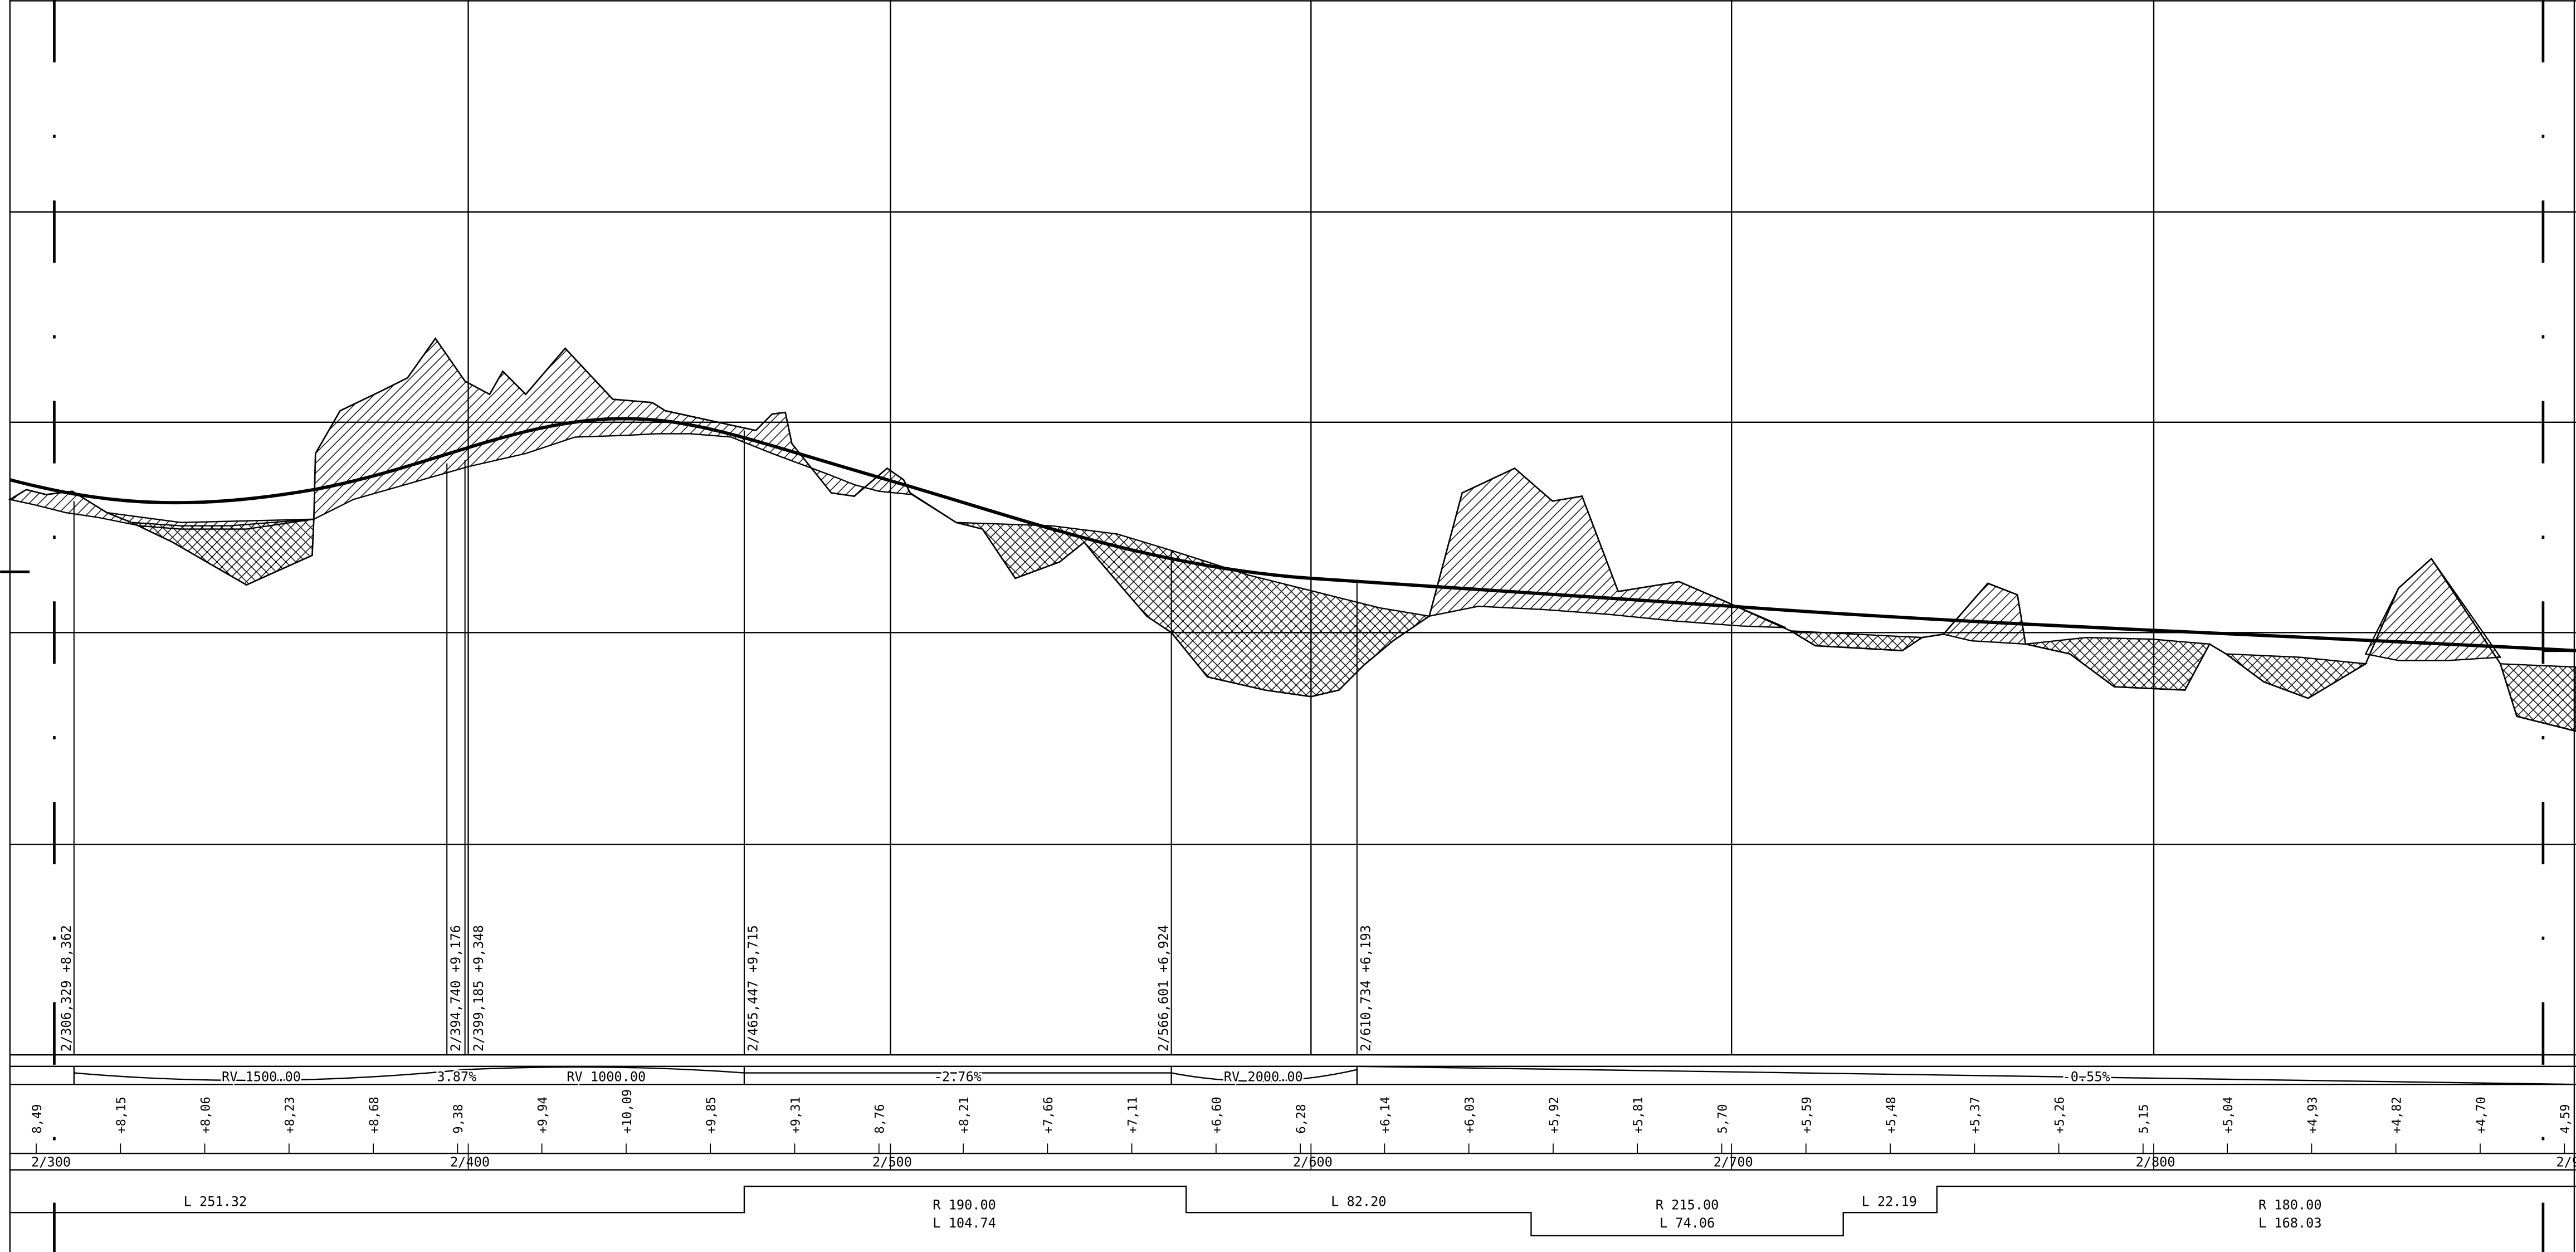  I want to click on alignment-label: R 180.00, so click(2290, 1204).